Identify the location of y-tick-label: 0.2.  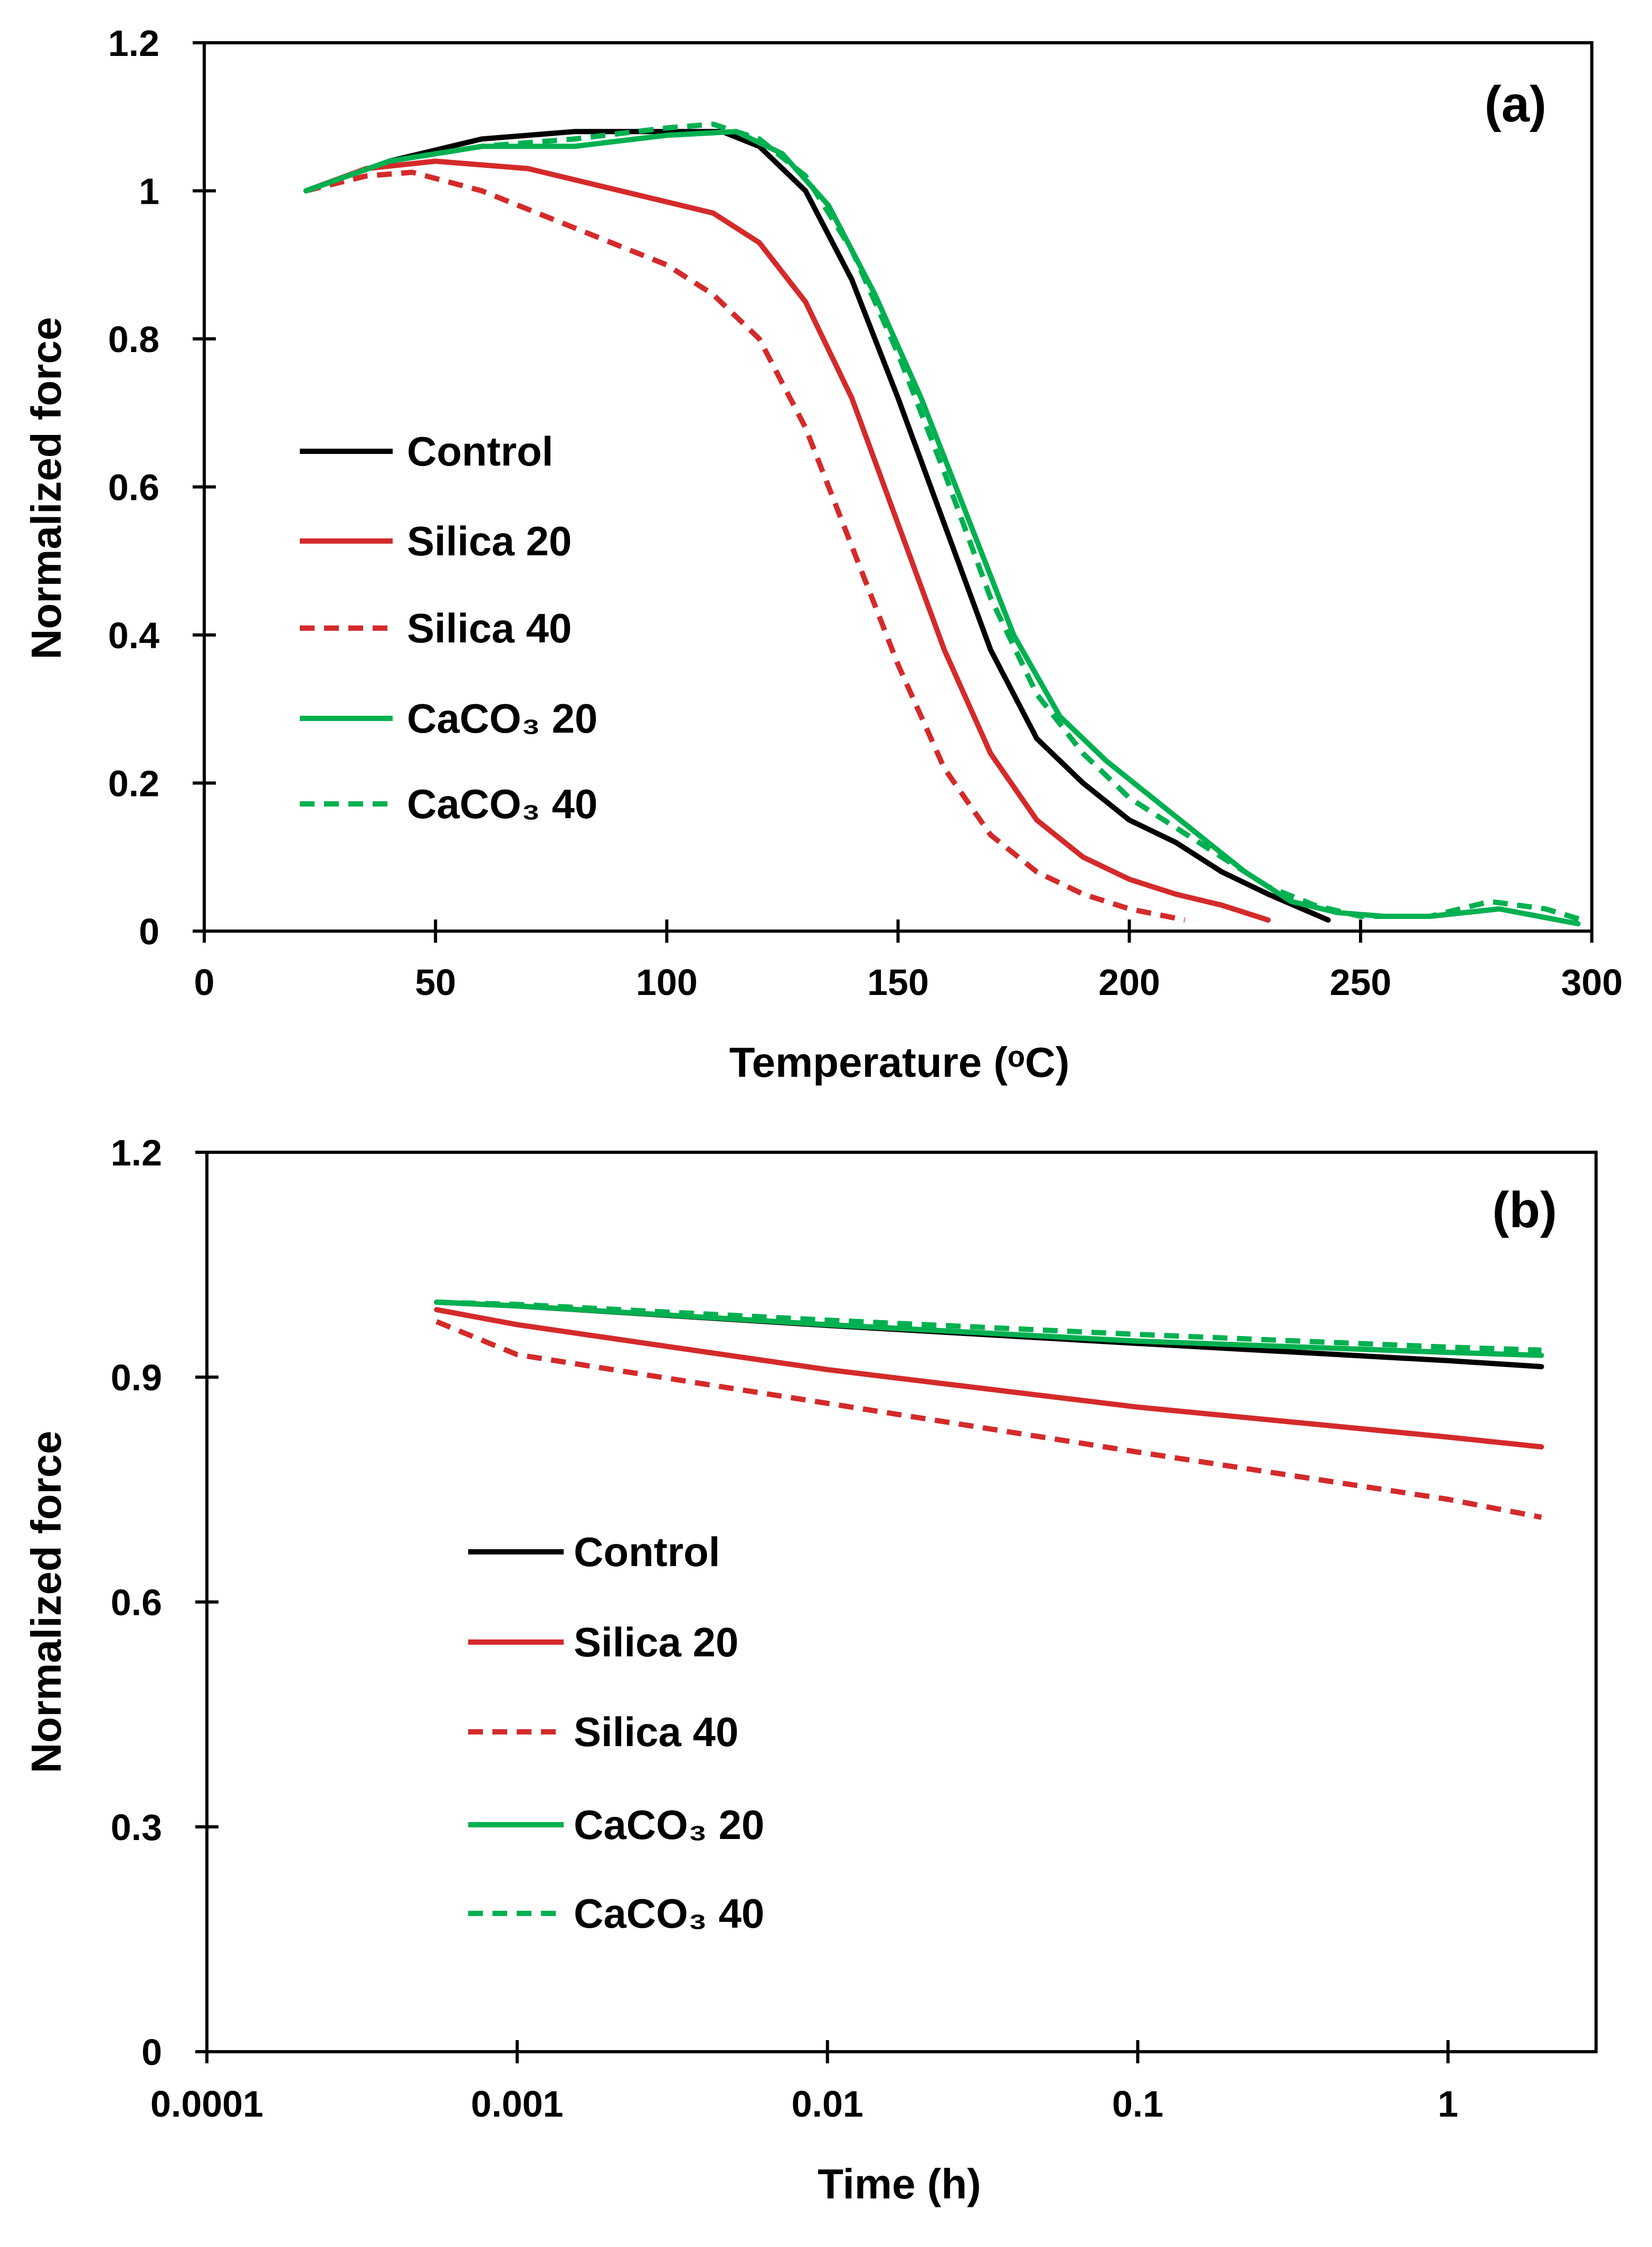
(133, 783).